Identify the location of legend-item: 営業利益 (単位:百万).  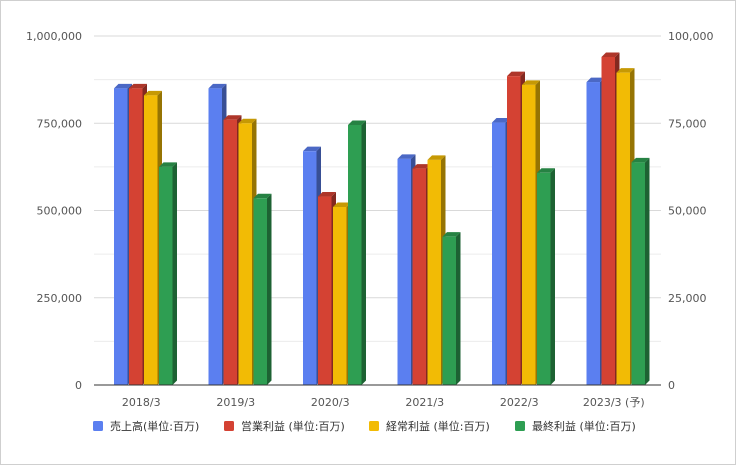
(284, 426).